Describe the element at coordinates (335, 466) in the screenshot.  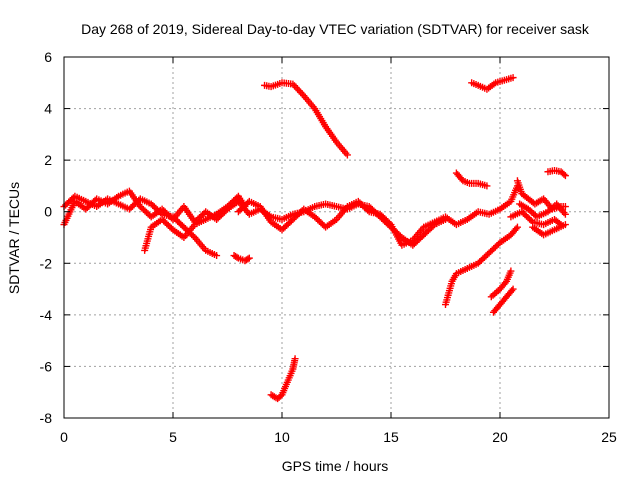
I see `x-axis-label: GPS time / hours` at that location.